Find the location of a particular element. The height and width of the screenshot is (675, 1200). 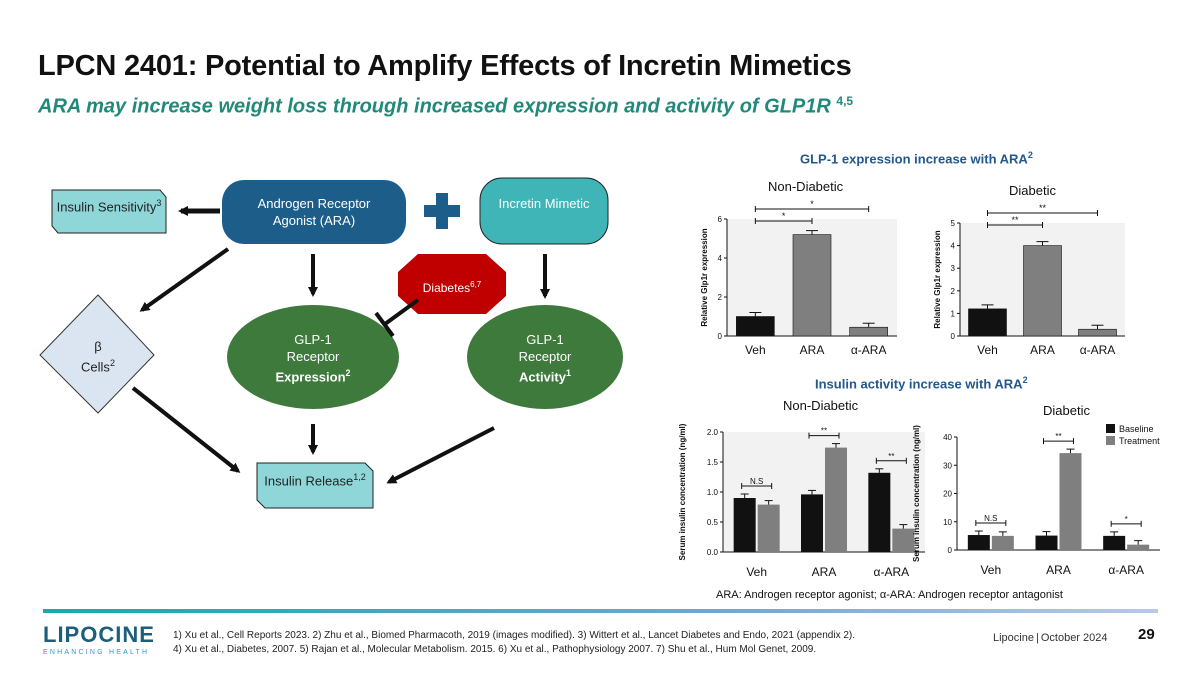

chart4-bar-baseline is located at coordinates (1046, 542).